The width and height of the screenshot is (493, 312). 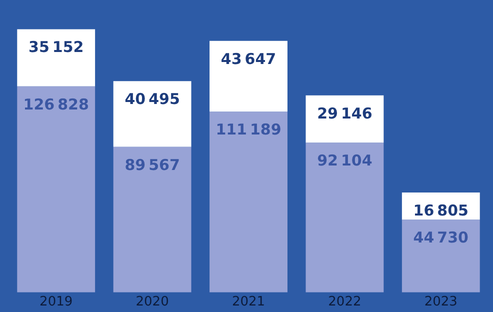 I want to click on data-label: 40 495, so click(x=152, y=99).